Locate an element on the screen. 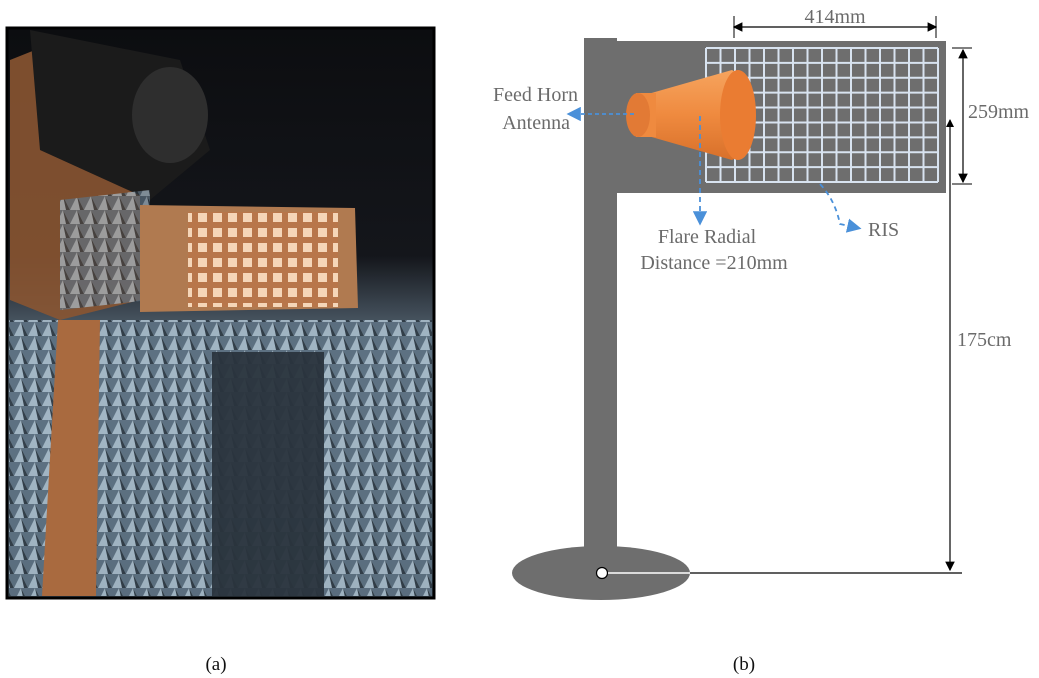  flare-label-line2: Distance =210mm is located at coordinates (714, 263).